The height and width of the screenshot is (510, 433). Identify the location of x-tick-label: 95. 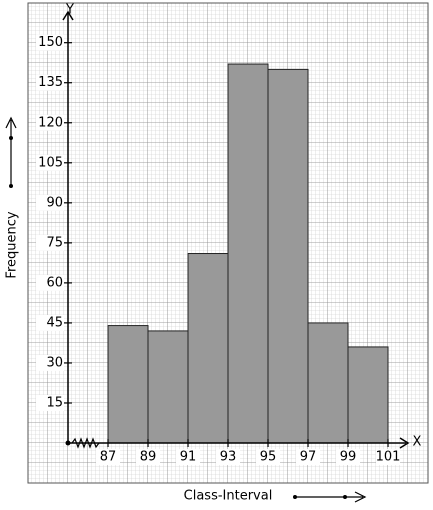
(268, 457).